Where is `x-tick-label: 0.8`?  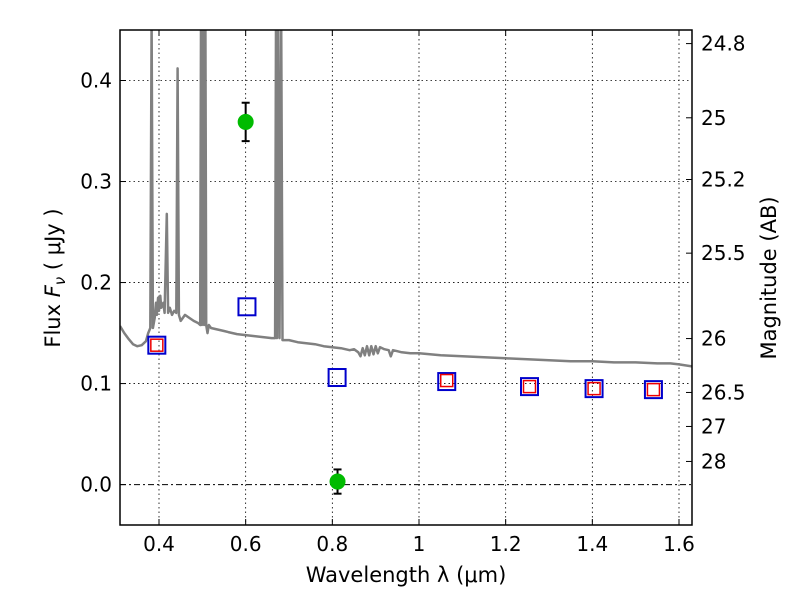 x-tick-label: 0.8 is located at coordinates (332, 544).